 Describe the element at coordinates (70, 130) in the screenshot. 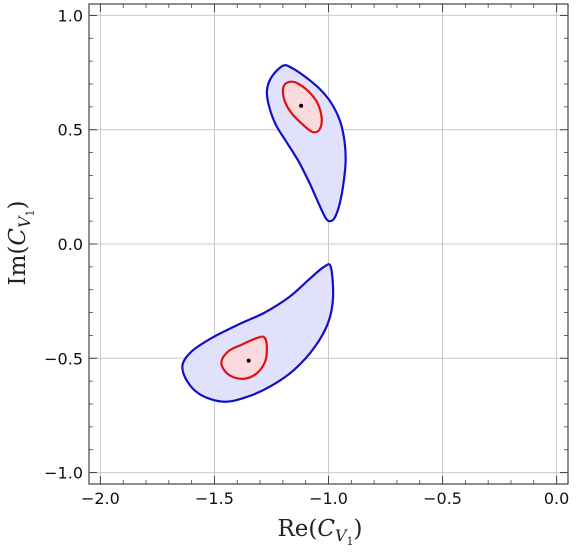

I see `y-tick-label: 0.5` at that location.